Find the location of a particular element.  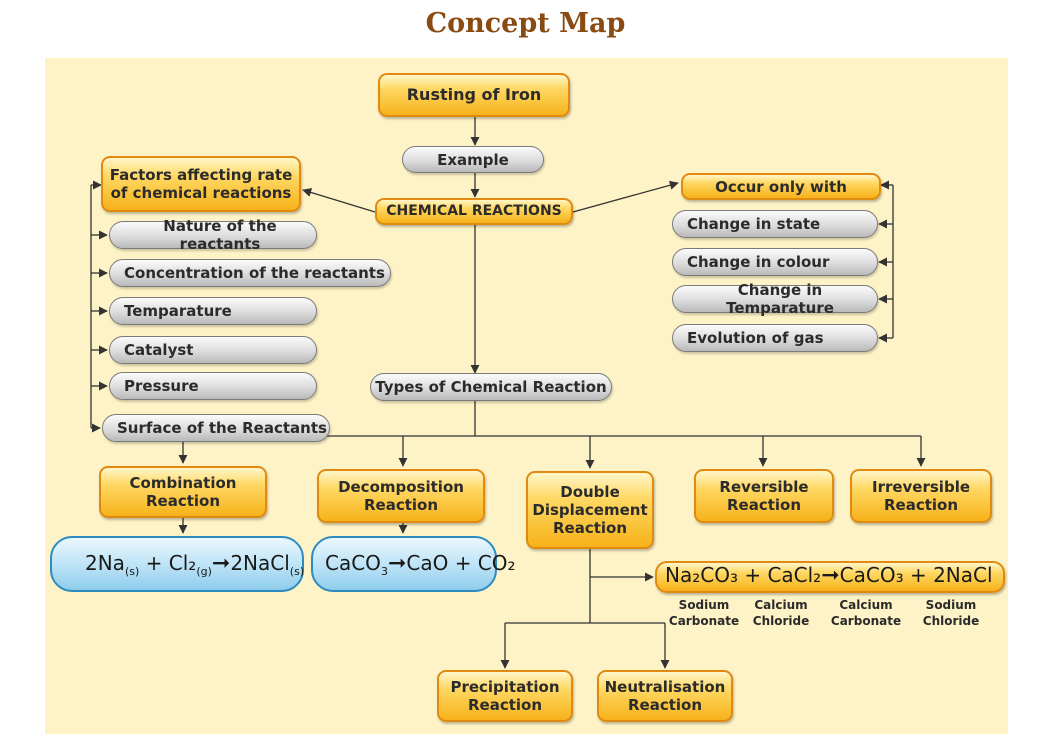

chemical-reactions-label: CHEMICAL REACTIONS is located at coordinates (474, 211).